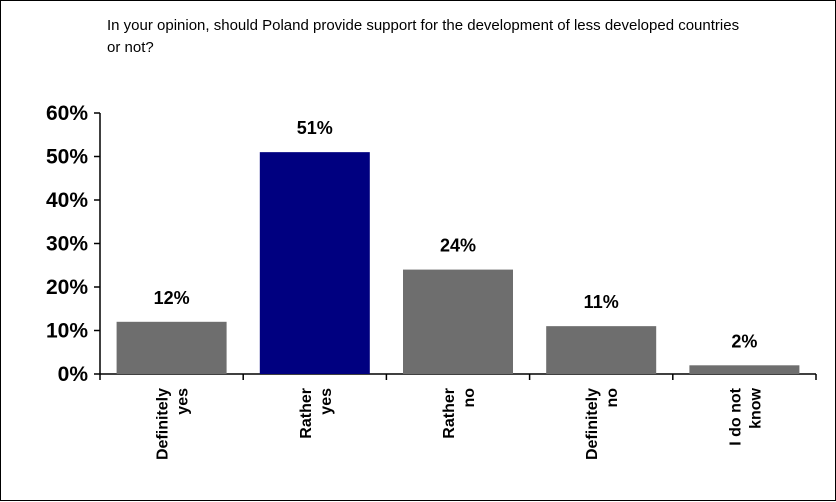  What do you see at coordinates (67, 200) in the screenshot?
I see `y-tick-label: 40%` at bounding box center [67, 200].